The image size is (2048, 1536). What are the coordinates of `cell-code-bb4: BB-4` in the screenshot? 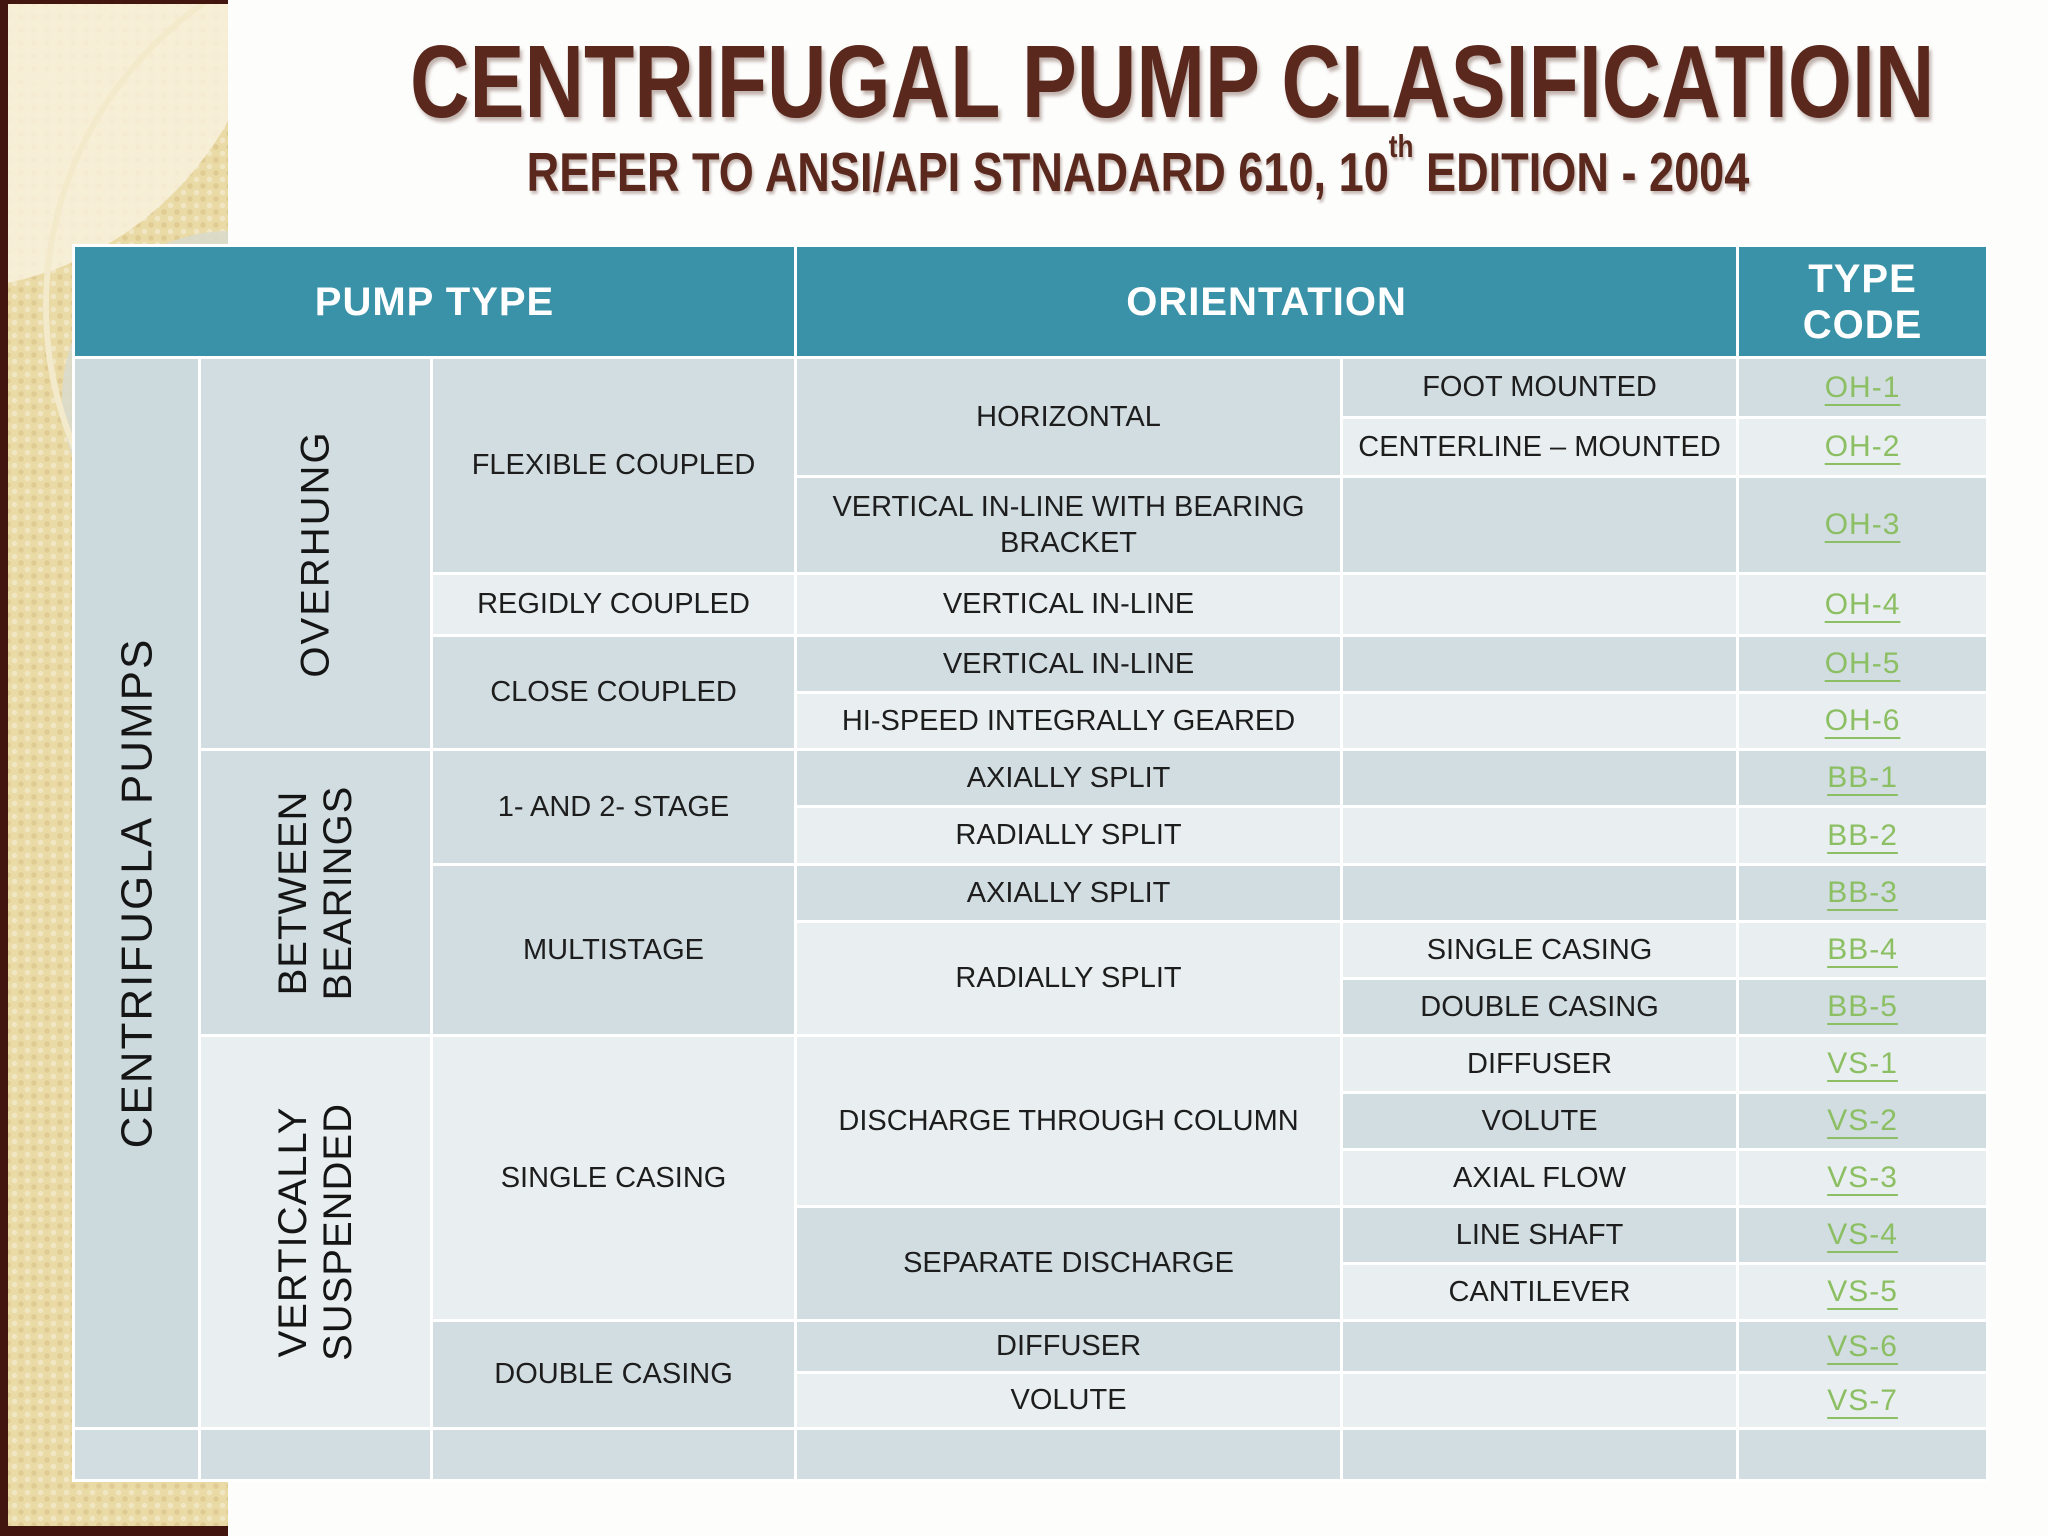 It's located at (1863, 950).